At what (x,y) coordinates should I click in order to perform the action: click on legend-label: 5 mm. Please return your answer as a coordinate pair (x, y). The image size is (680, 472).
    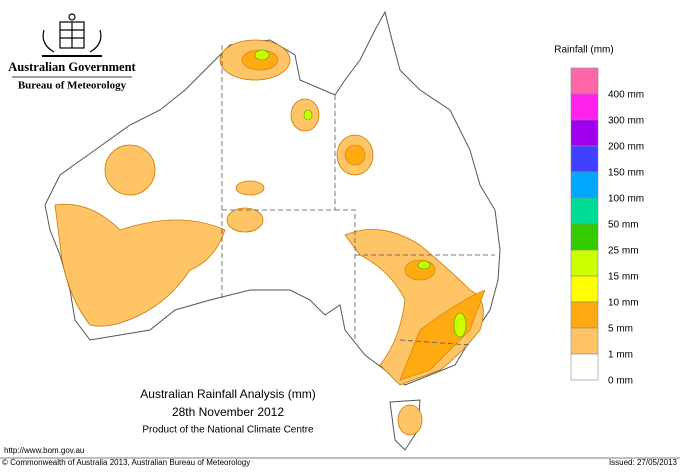
    Looking at the image, I should click on (620, 329).